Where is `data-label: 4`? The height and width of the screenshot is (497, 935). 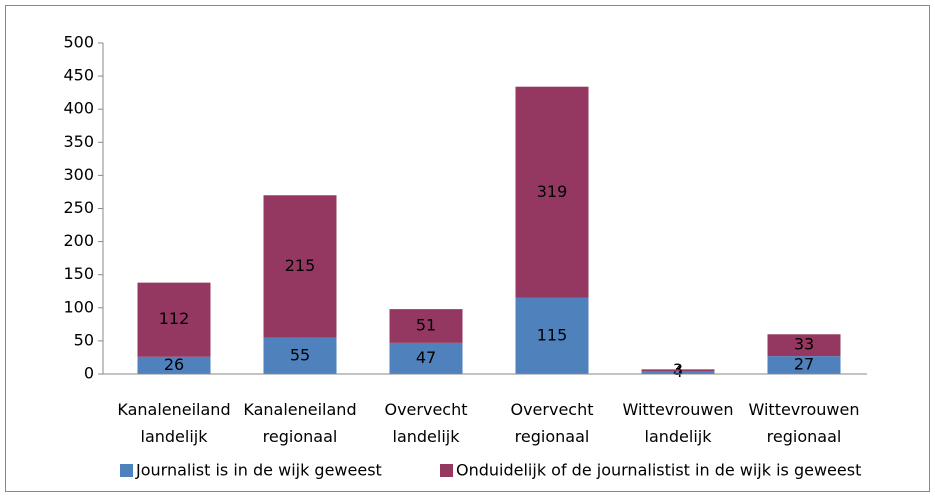
data-label: 4 is located at coordinates (678, 371).